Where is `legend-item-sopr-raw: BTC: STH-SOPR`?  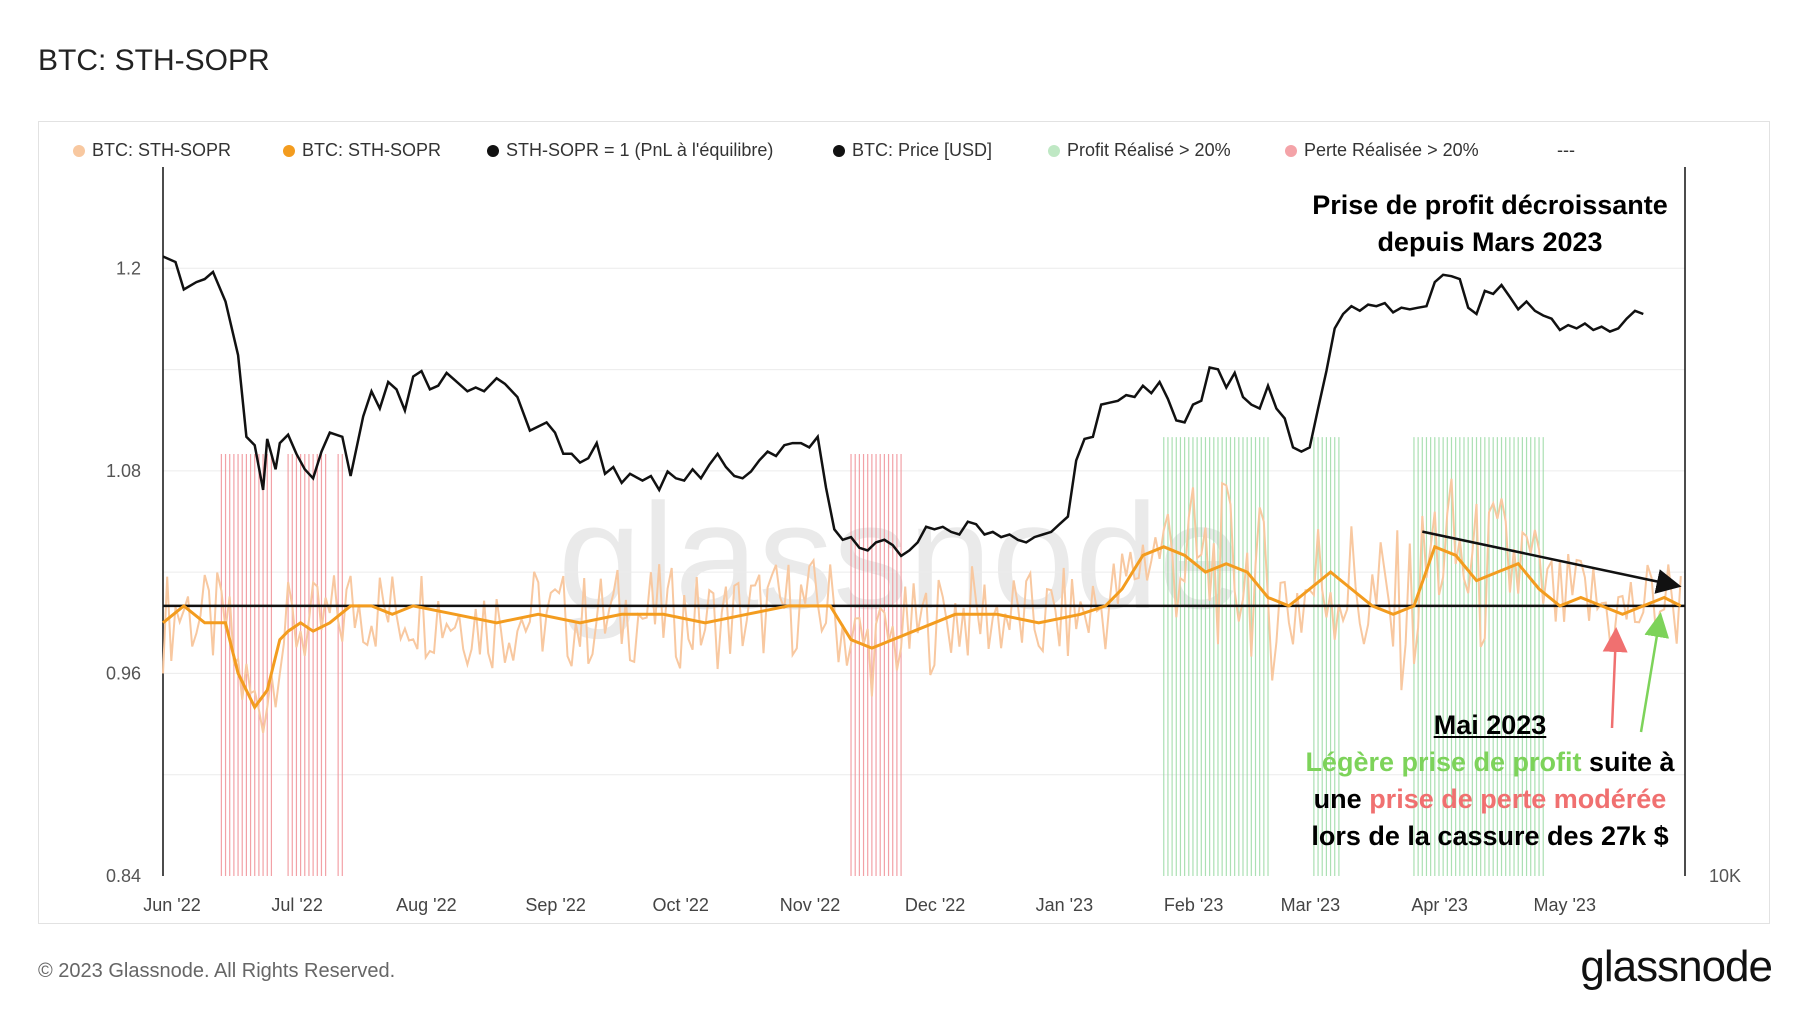
legend-item-sopr-raw: BTC: STH-SOPR is located at coordinates (152, 150).